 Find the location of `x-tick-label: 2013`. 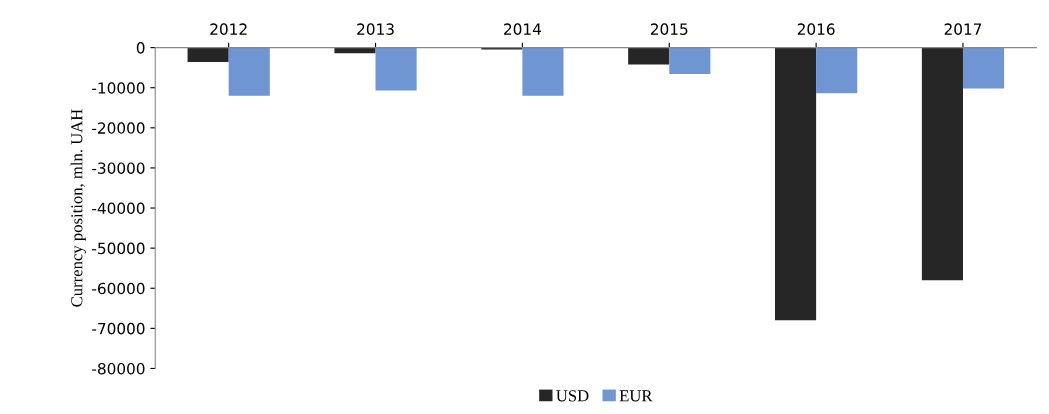

x-tick-label: 2013 is located at coordinates (375, 29).